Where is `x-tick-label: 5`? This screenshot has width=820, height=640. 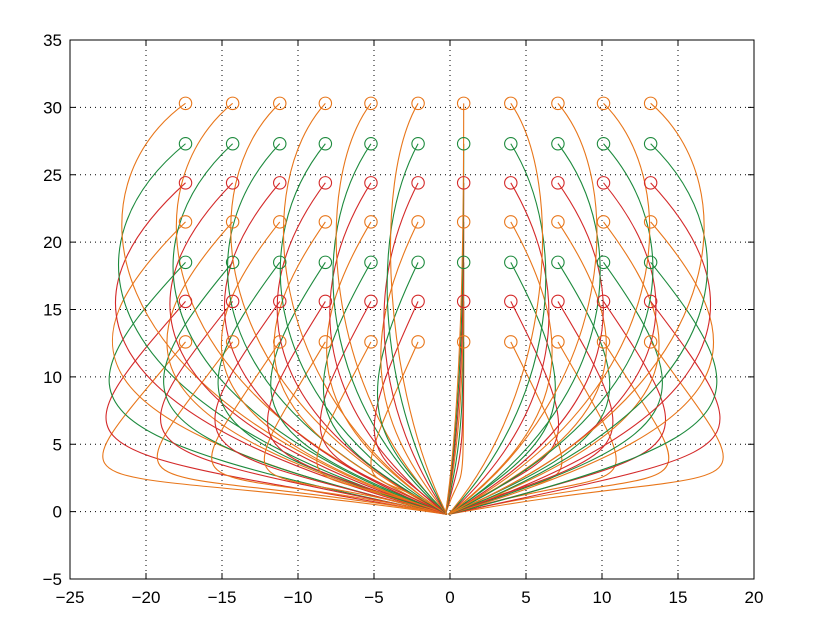 x-tick-label: 5 is located at coordinates (525, 597).